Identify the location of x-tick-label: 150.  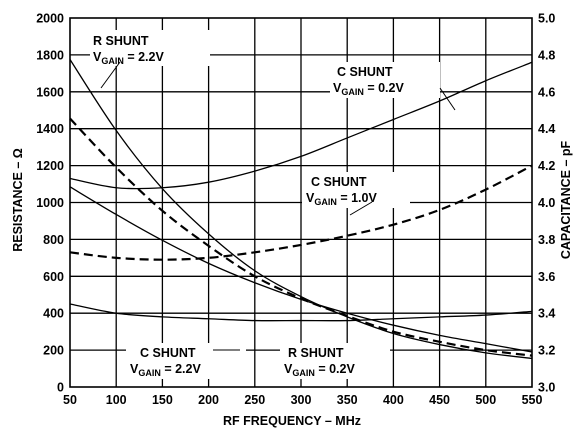
(162, 400).